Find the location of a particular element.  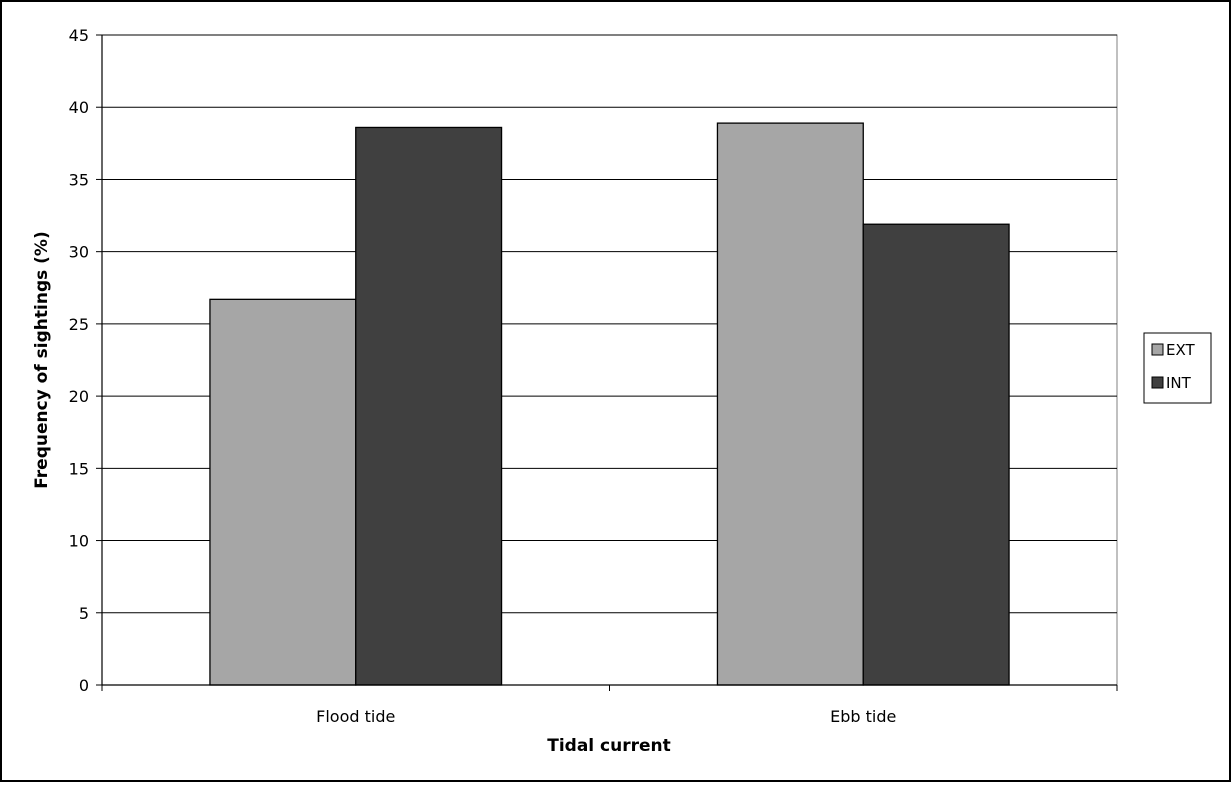

y-tick-label-30: 30 is located at coordinates (79, 252).